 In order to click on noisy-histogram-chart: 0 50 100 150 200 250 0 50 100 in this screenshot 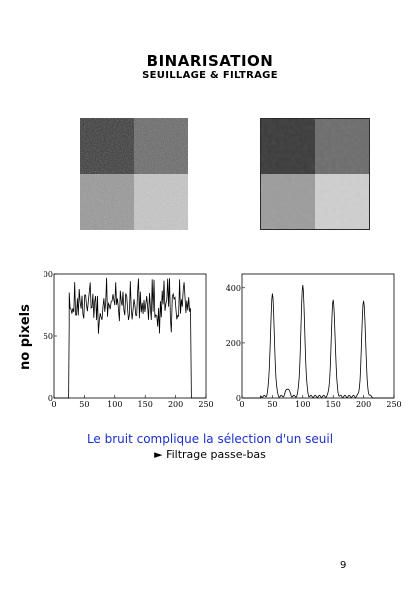, I will do `click(129, 339)`.